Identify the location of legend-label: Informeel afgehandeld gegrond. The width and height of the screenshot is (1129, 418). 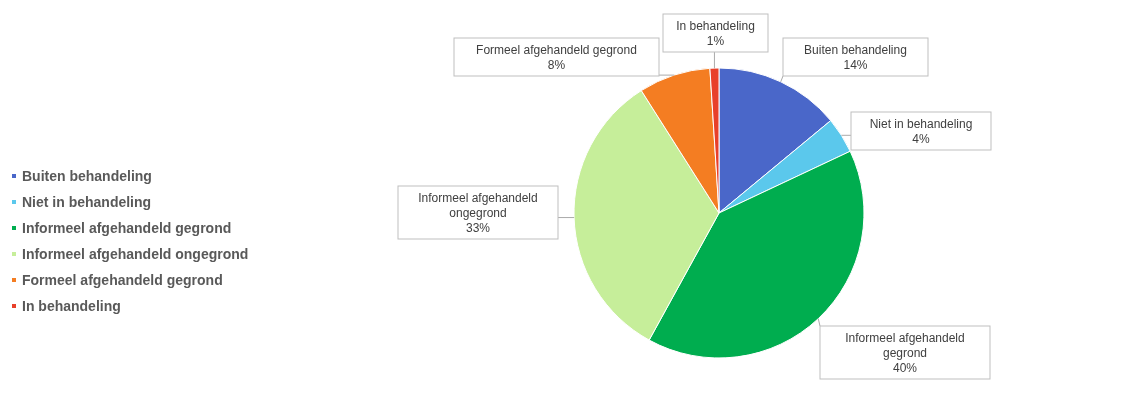
(127, 228).